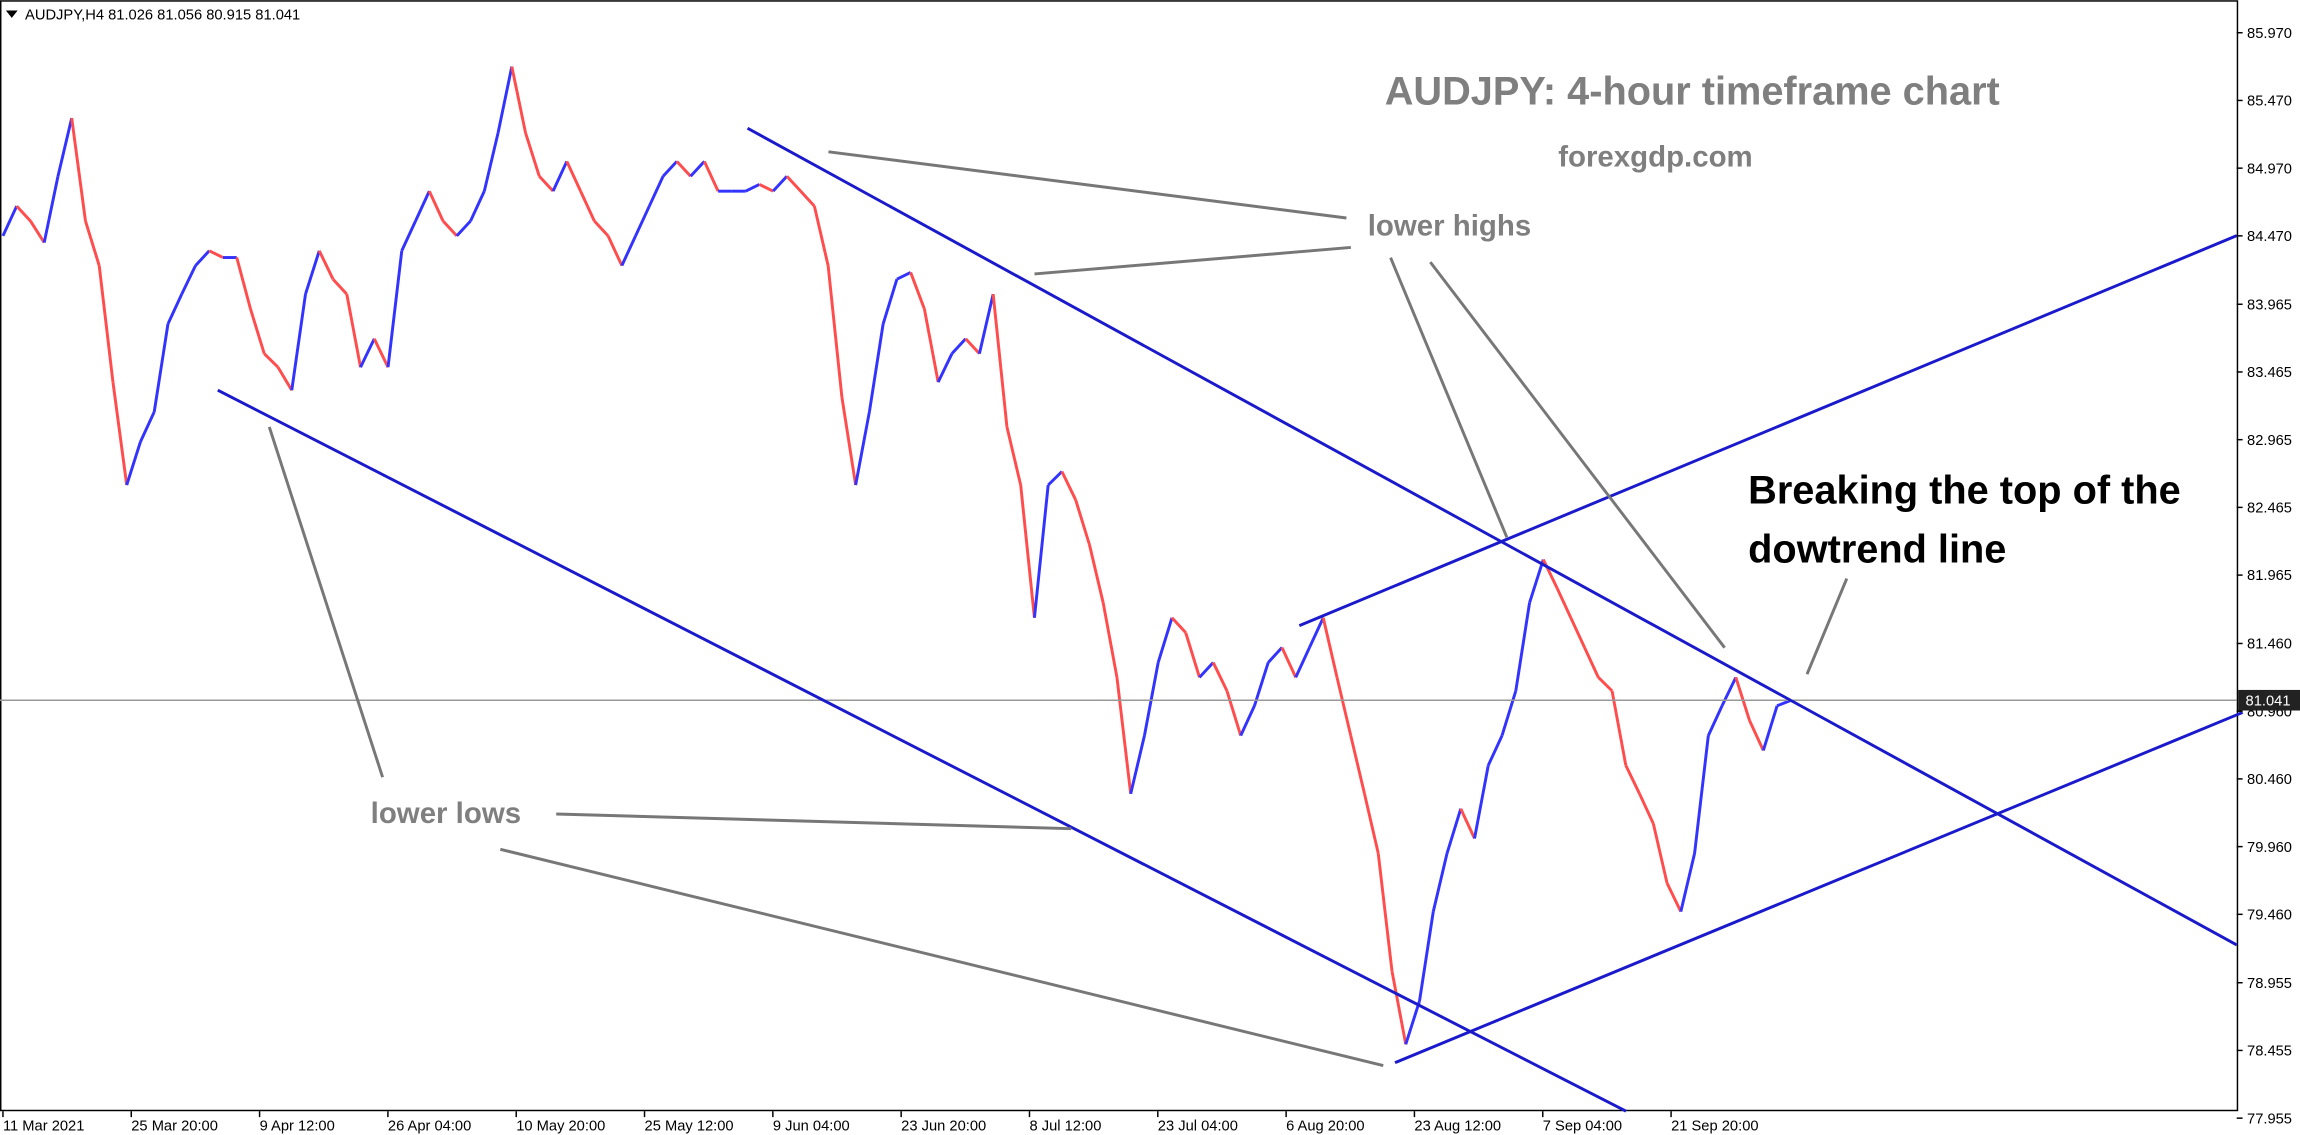  I want to click on annotation: dowtrend line, so click(1877, 549).